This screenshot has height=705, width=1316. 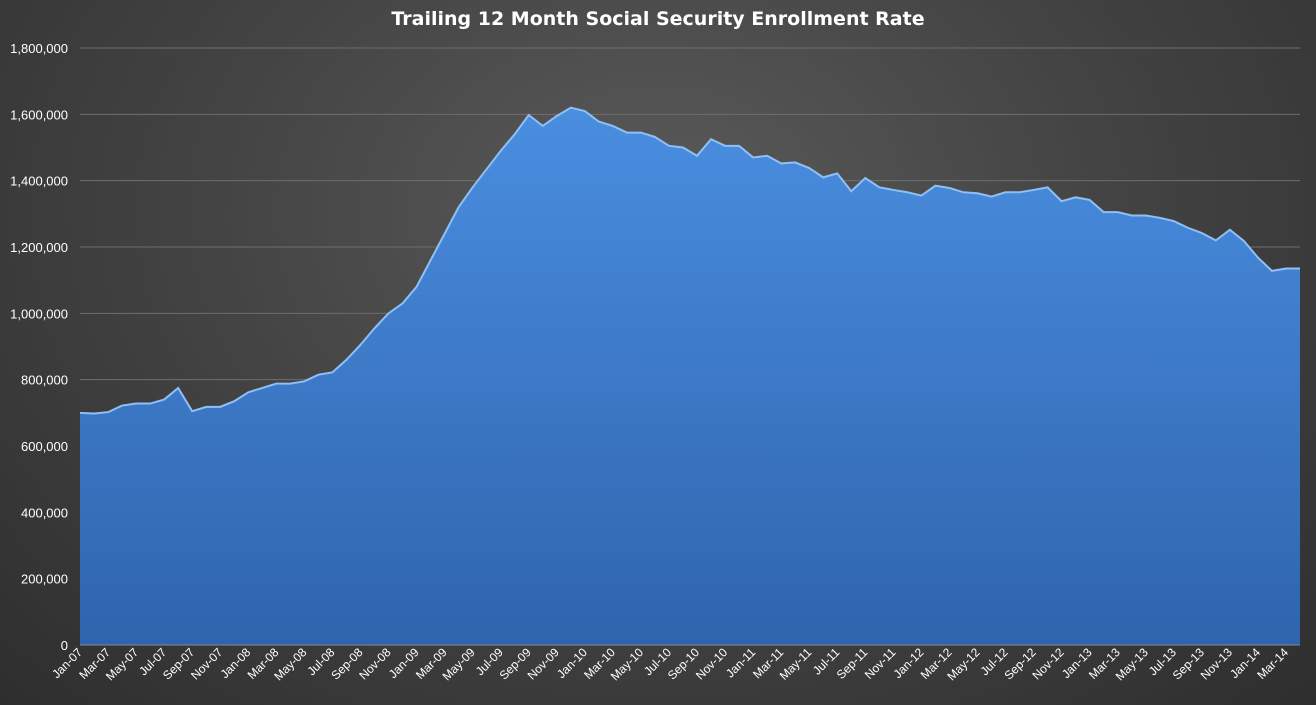 What do you see at coordinates (39, 313) in the screenshot?
I see `y-tick-label: 1,000,000` at bounding box center [39, 313].